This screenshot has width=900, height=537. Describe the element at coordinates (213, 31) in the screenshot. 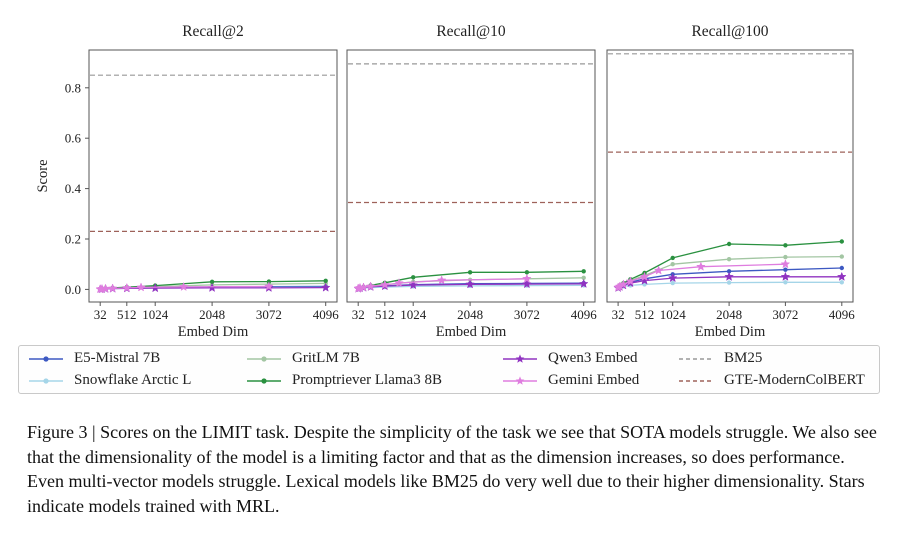

I see `subplot-title: Recall@2` at that location.